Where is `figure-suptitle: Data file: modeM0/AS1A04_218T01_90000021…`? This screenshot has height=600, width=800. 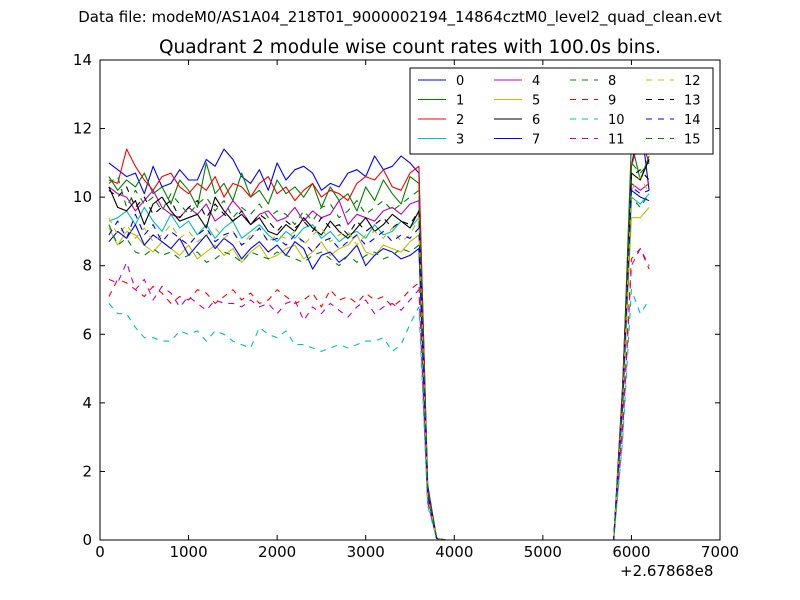
figure-suptitle: Data file: modeM0/AS1A04_218T01_90000021… is located at coordinates (400, 17).